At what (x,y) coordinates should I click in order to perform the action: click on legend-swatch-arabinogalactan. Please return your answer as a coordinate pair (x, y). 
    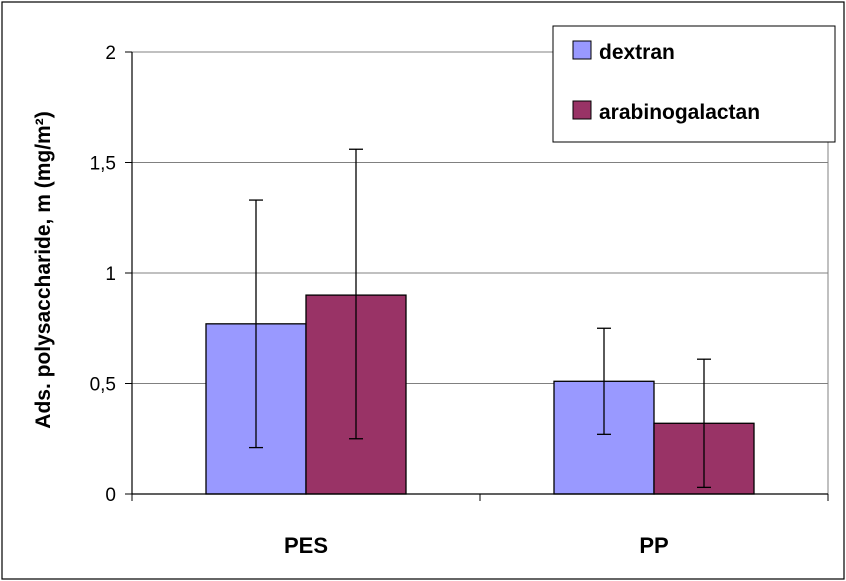
    Looking at the image, I should click on (582, 110).